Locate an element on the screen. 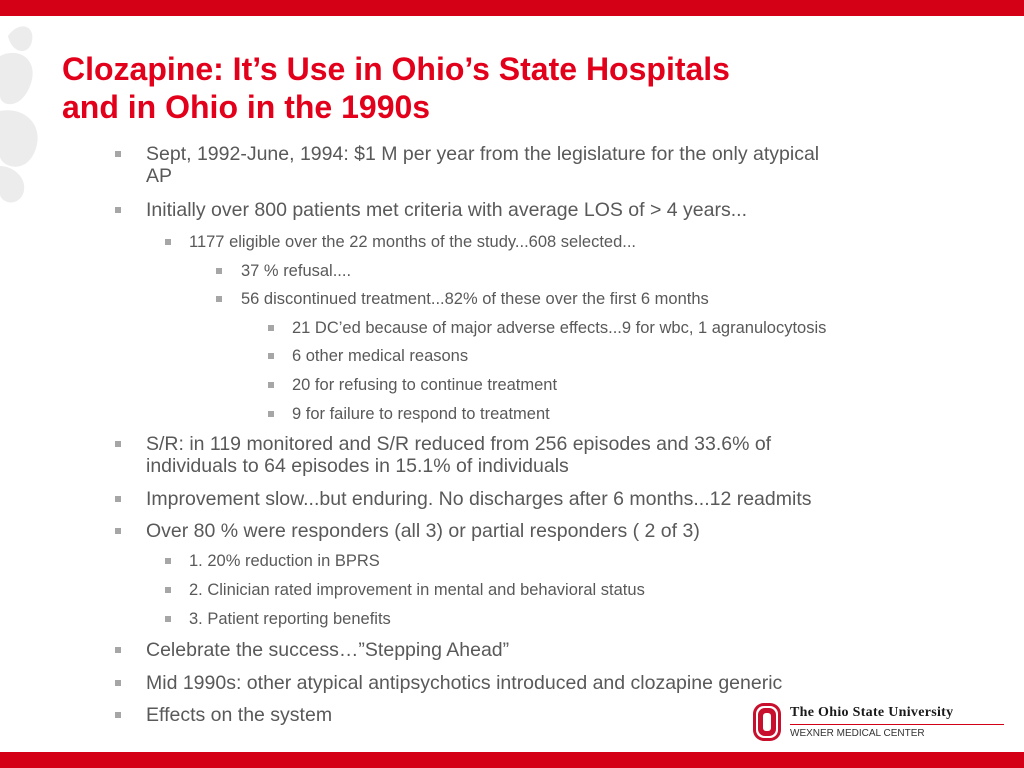  bottom-accent-bar is located at coordinates (512, 760).